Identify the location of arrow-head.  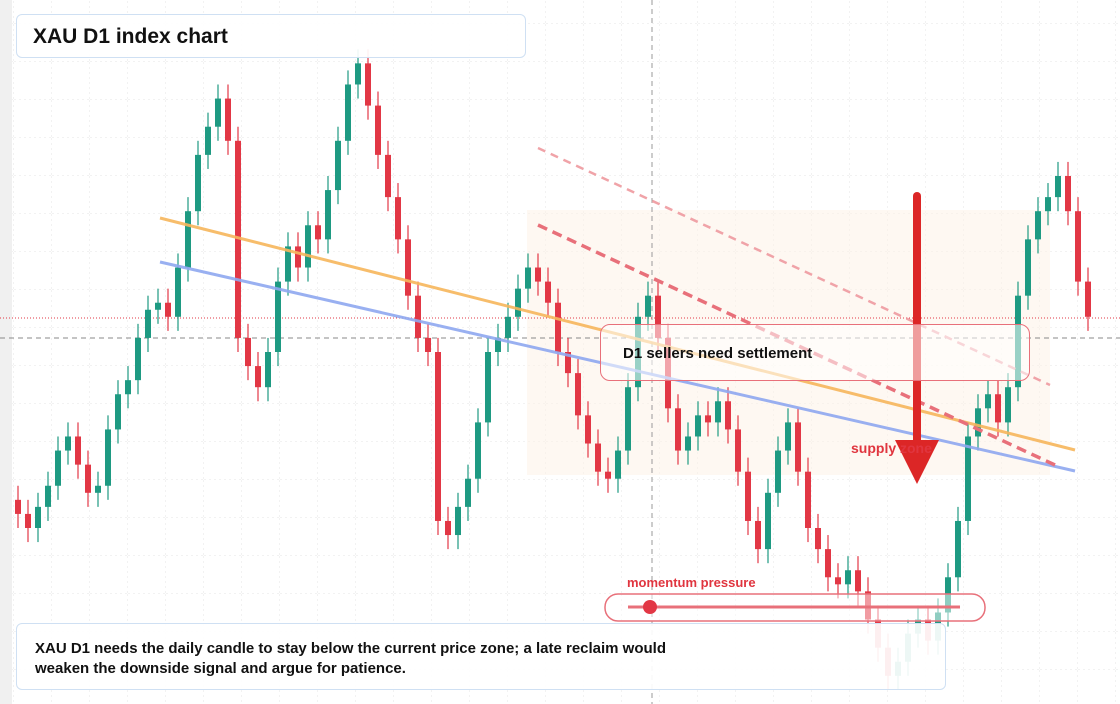
(917, 462).